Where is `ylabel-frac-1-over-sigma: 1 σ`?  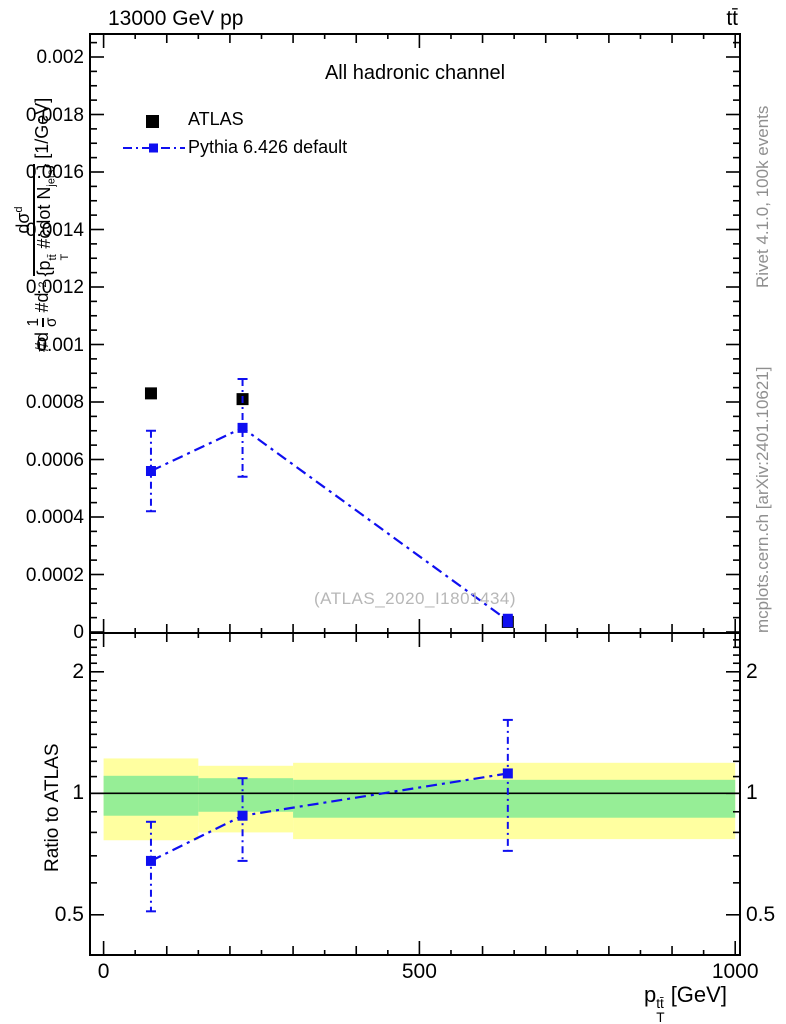
ylabel-frac-1-over-sigma: 1 σ is located at coordinates (42, 322).